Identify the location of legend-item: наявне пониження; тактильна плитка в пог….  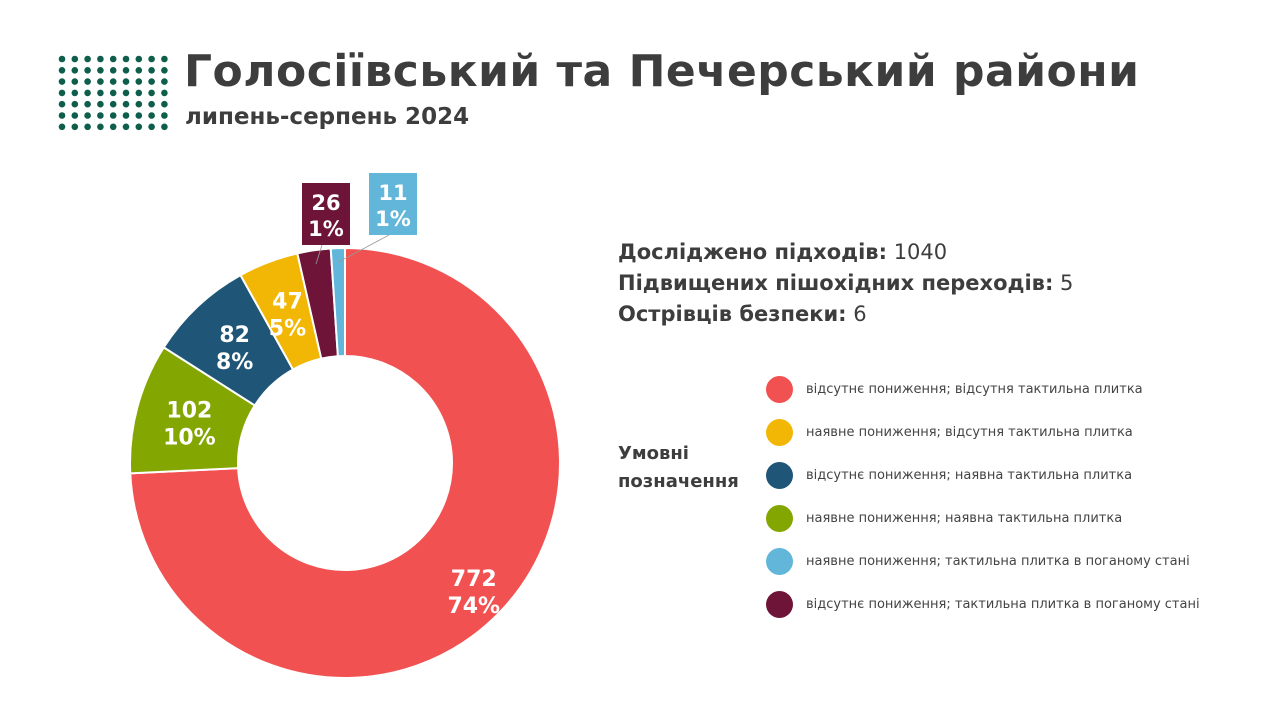
(983, 561).